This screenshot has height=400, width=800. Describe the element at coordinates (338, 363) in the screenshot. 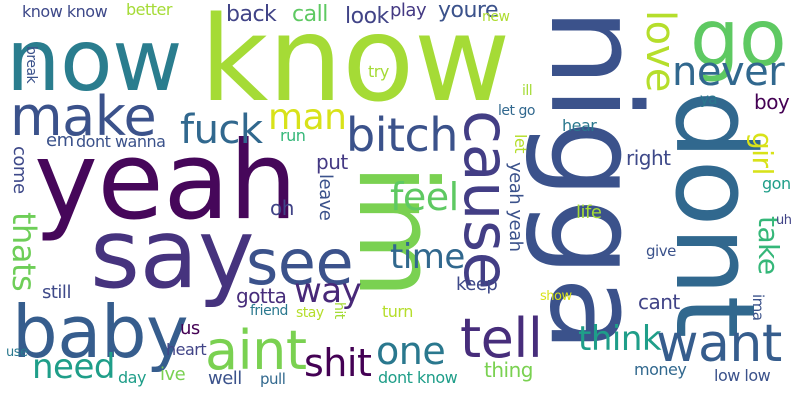

I see `word-shit: shit` at that location.